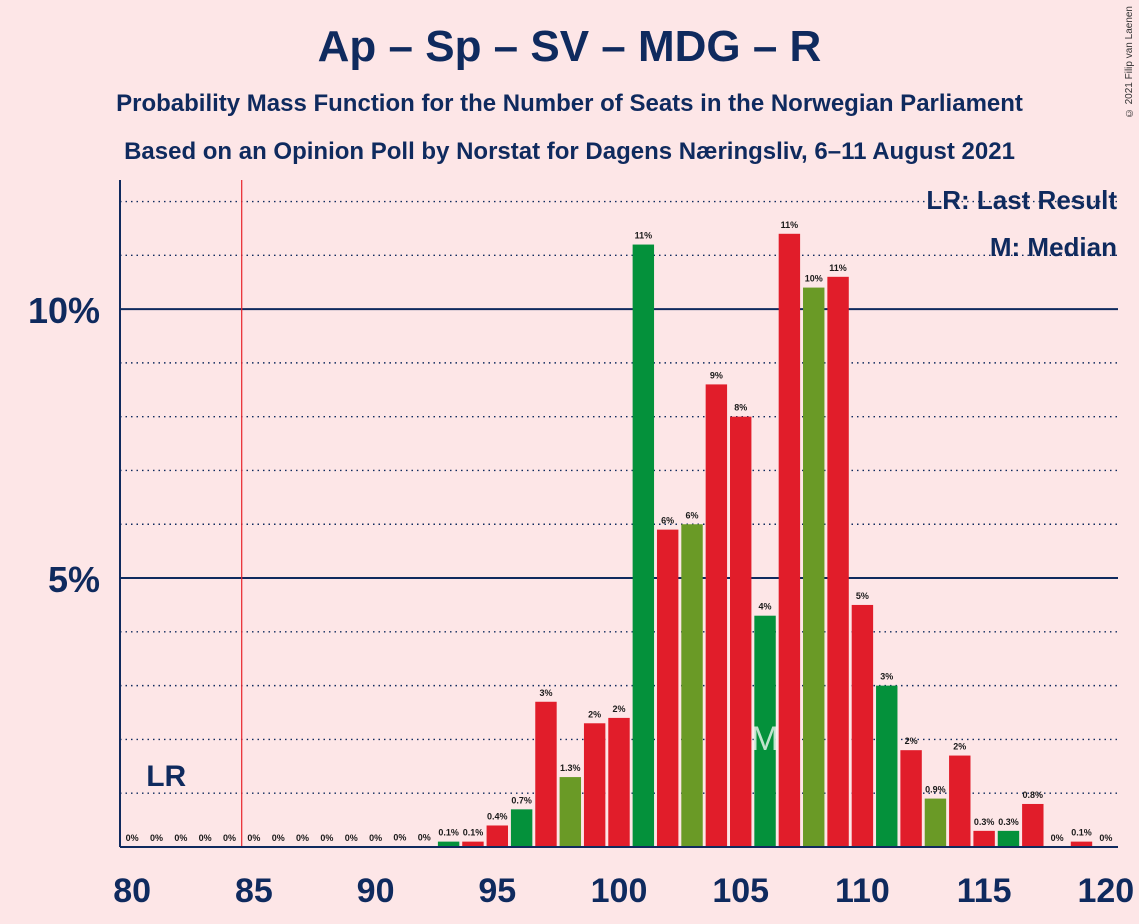 This screenshot has height=924, width=1139. Describe the element at coordinates (1033, 795) in the screenshot. I see `bar-value-label: 0.8%` at that location.